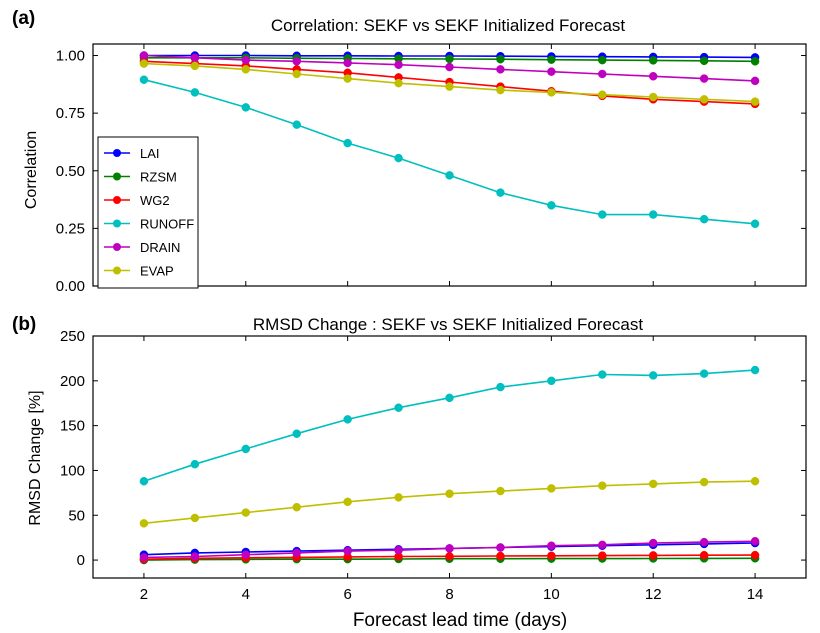 This screenshot has height=633, width=820. Describe the element at coordinates (155, 200) in the screenshot. I see `legend-label: WG2` at that location.